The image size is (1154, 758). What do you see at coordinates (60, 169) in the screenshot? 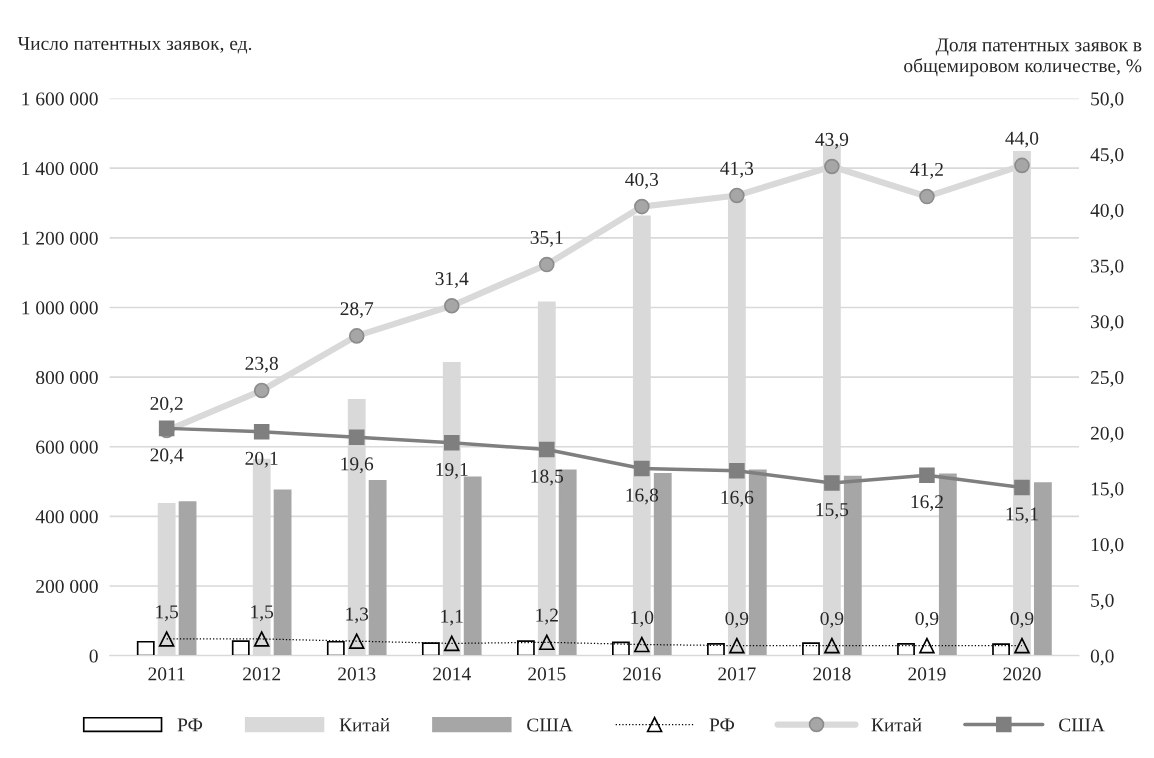
I see `y-tick-label: 1 400 000` at bounding box center [60, 169].